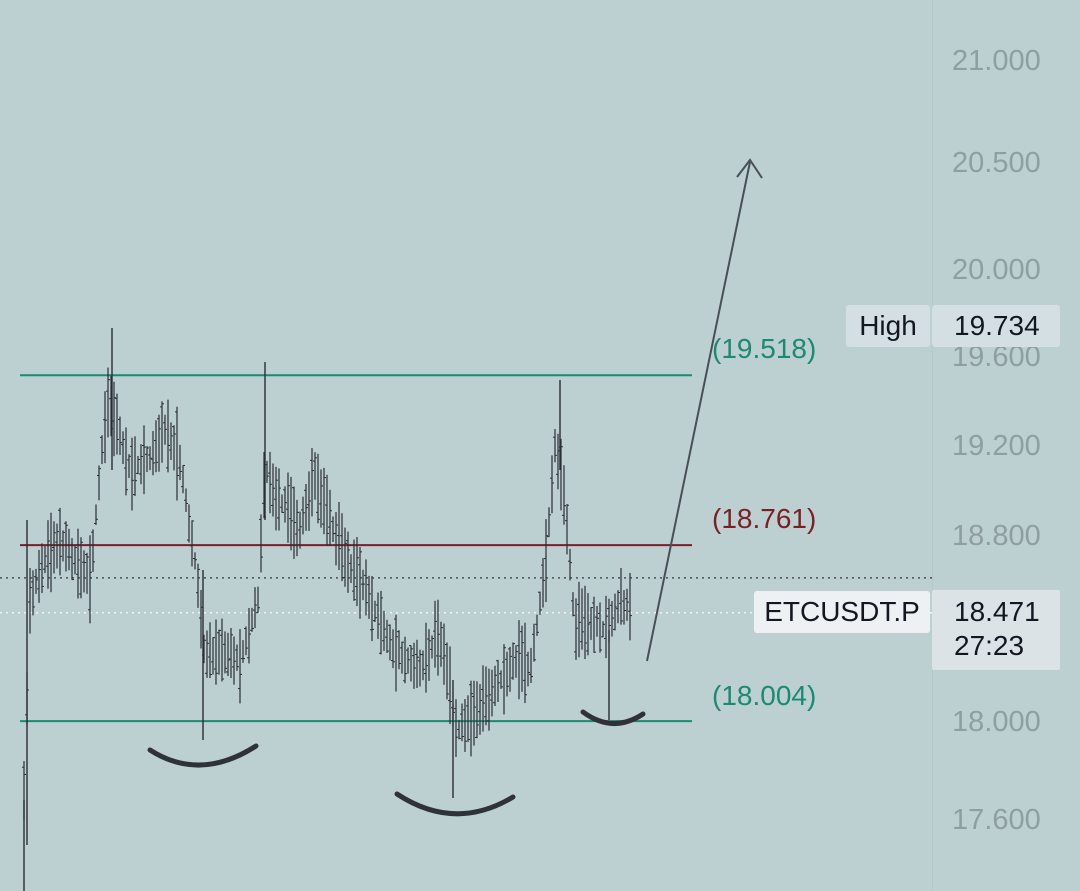 This screenshot has height=891, width=1080. What do you see at coordinates (989, 645) in the screenshot?
I see `bar-countdown: 27:23` at bounding box center [989, 645].